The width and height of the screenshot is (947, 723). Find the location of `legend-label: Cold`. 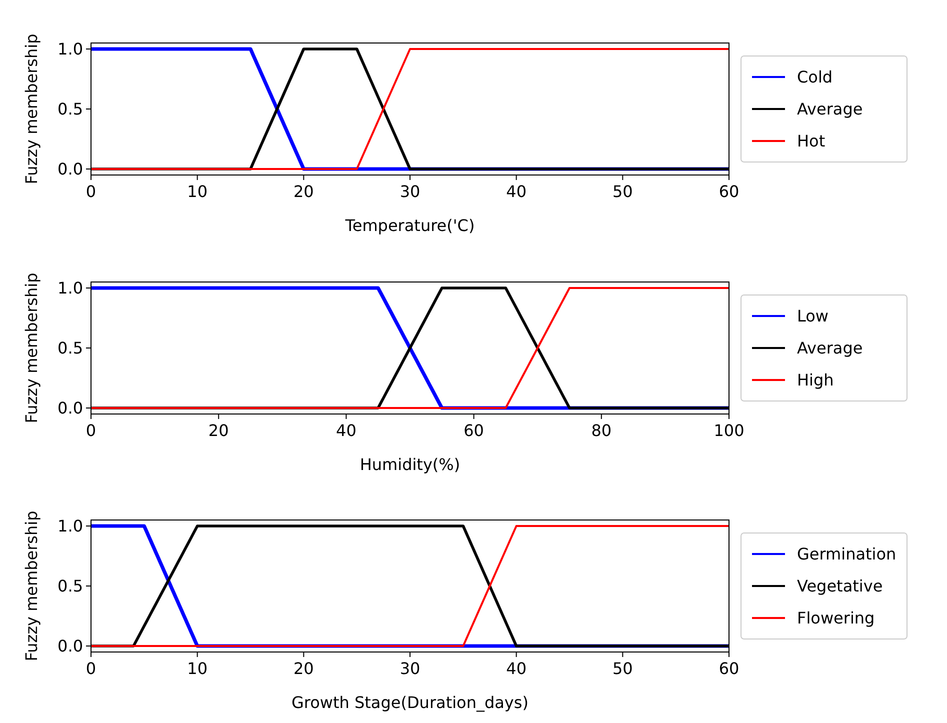

legend-label: Cold is located at coordinates (815, 77).